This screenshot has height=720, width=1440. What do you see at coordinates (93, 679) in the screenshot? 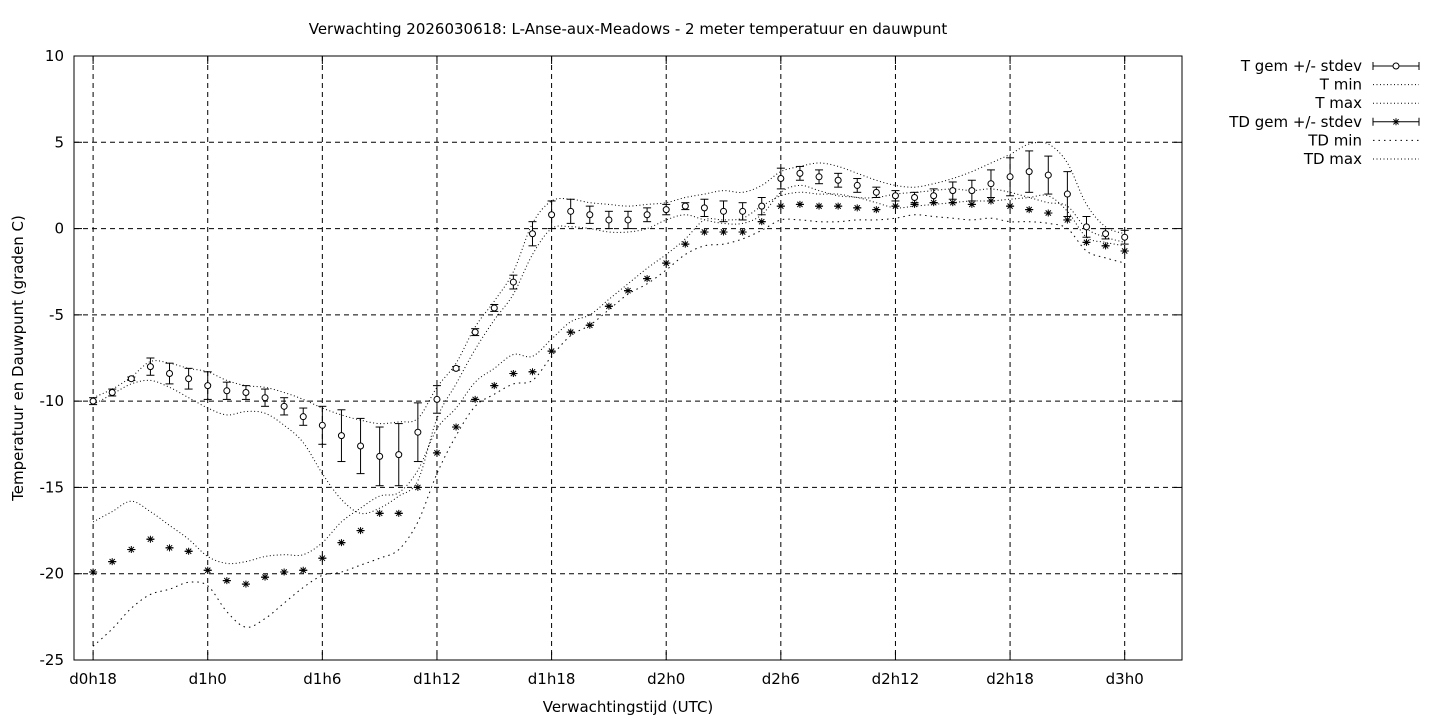
I see `x-tick-label: d0h18` at bounding box center [93, 679].